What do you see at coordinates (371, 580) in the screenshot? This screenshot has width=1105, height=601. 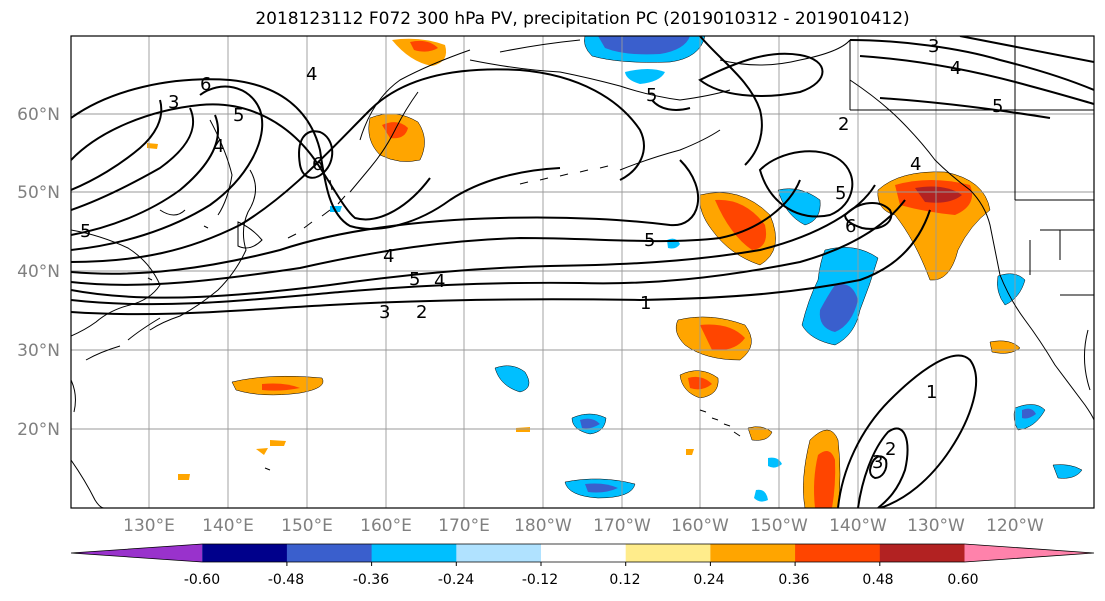 I see `colorbar-tick-label: -0.36` at bounding box center [371, 580].